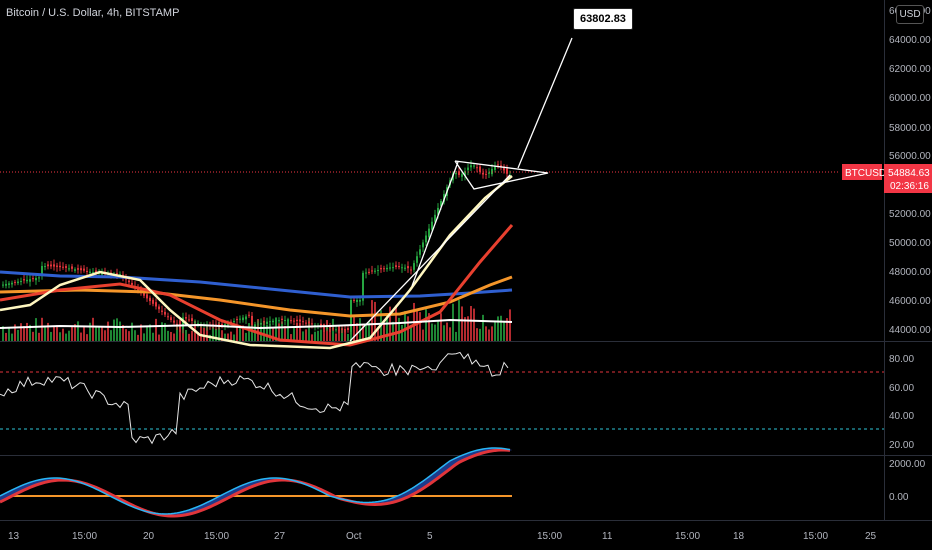 This screenshot has width=932, height=550. What do you see at coordinates (910, 14) in the screenshot?
I see `currency-button: USD` at bounding box center [910, 14].